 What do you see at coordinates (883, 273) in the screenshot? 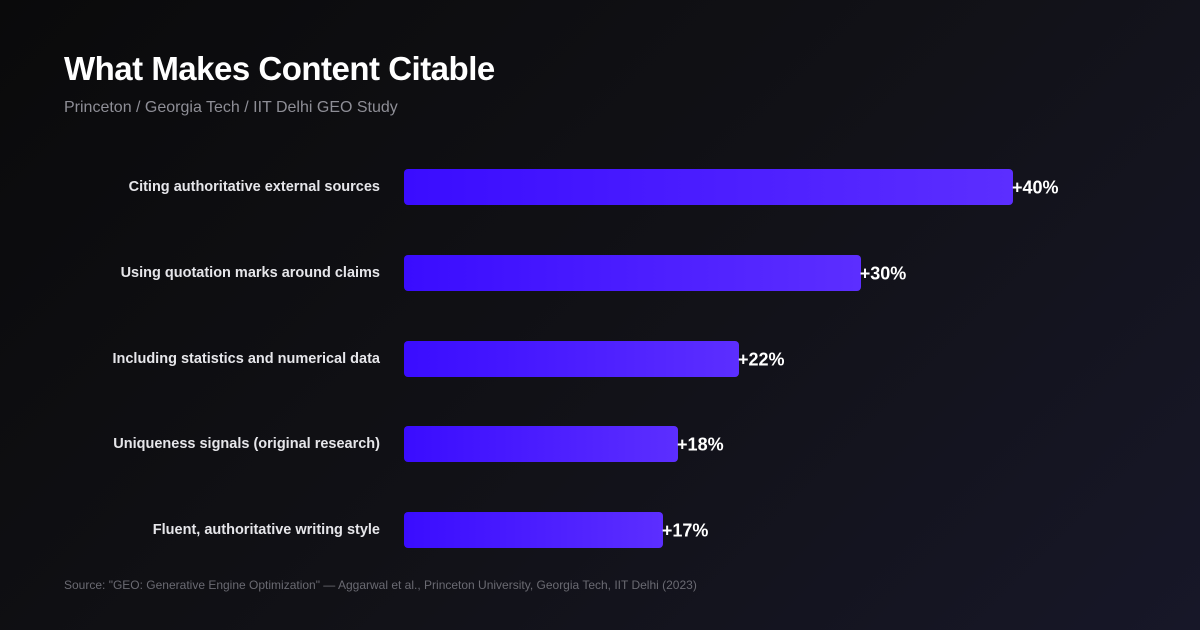
I see `data-label: +30%` at bounding box center [883, 273].